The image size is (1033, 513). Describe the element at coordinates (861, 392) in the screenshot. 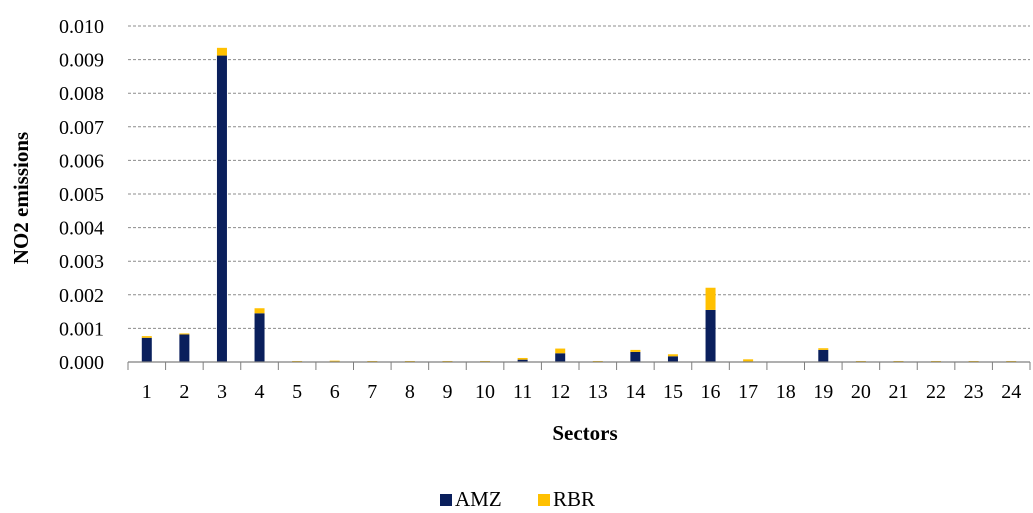

I see `x-tick-label: 20` at that location.